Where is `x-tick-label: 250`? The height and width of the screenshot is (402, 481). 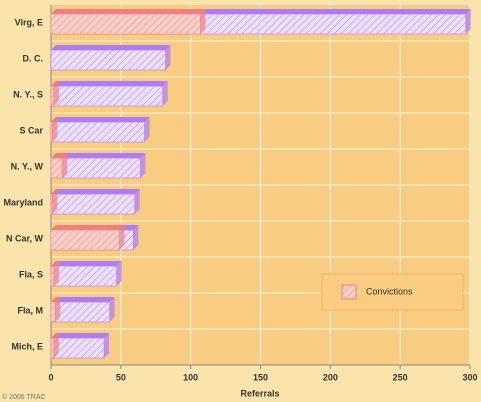 x-tick-label: 250 is located at coordinates (400, 377).